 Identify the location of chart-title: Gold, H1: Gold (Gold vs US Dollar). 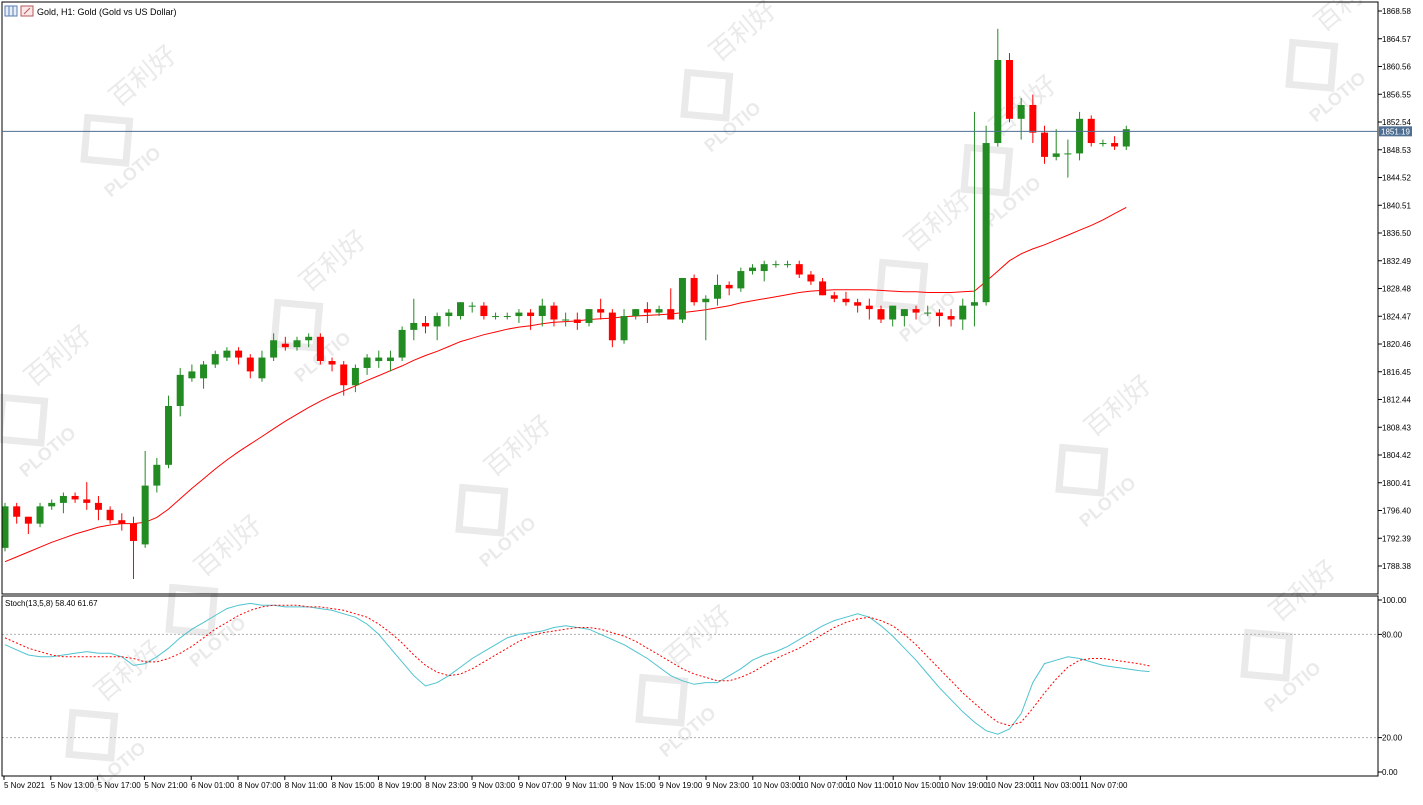
(107, 12).